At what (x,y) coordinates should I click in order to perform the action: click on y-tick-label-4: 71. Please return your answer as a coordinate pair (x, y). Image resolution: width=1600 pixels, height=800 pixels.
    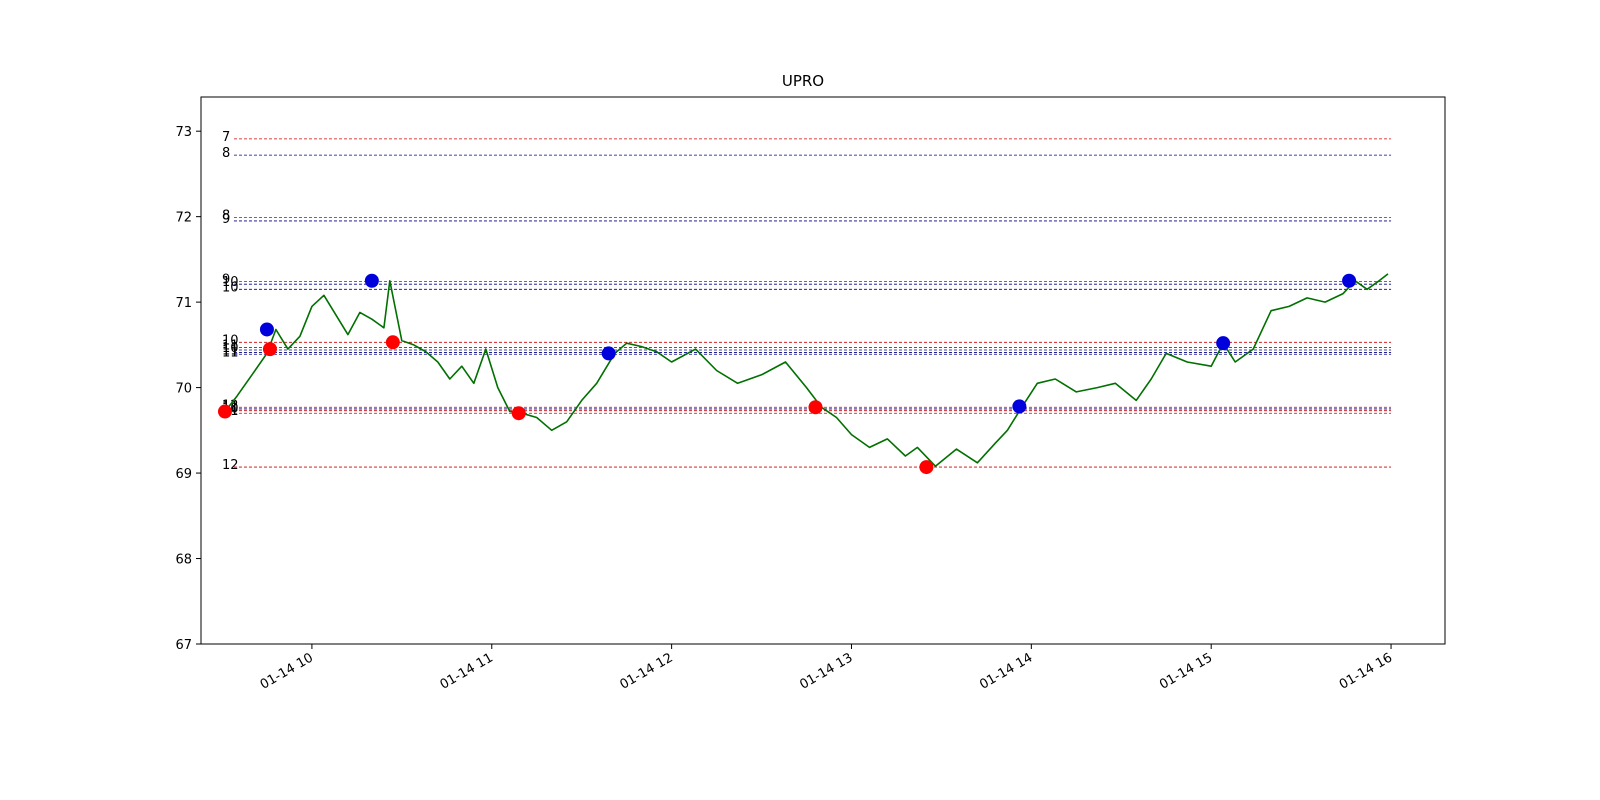
    Looking at the image, I should click on (183, 303).